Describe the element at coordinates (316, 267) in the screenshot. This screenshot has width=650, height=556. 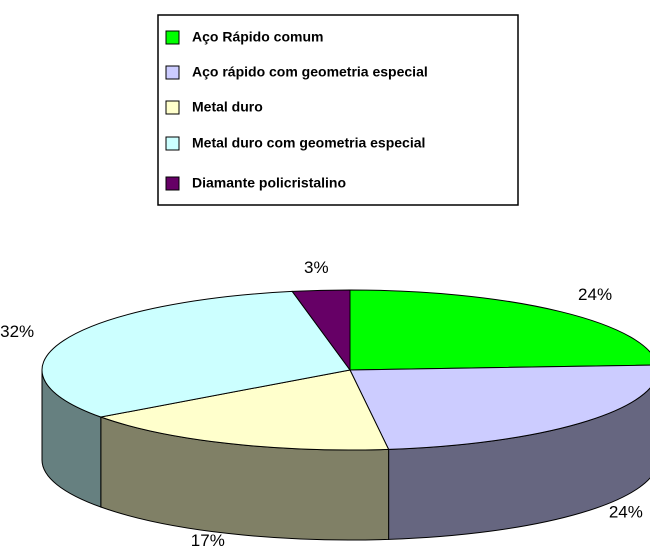
I see `data-label: 3%` at that location.